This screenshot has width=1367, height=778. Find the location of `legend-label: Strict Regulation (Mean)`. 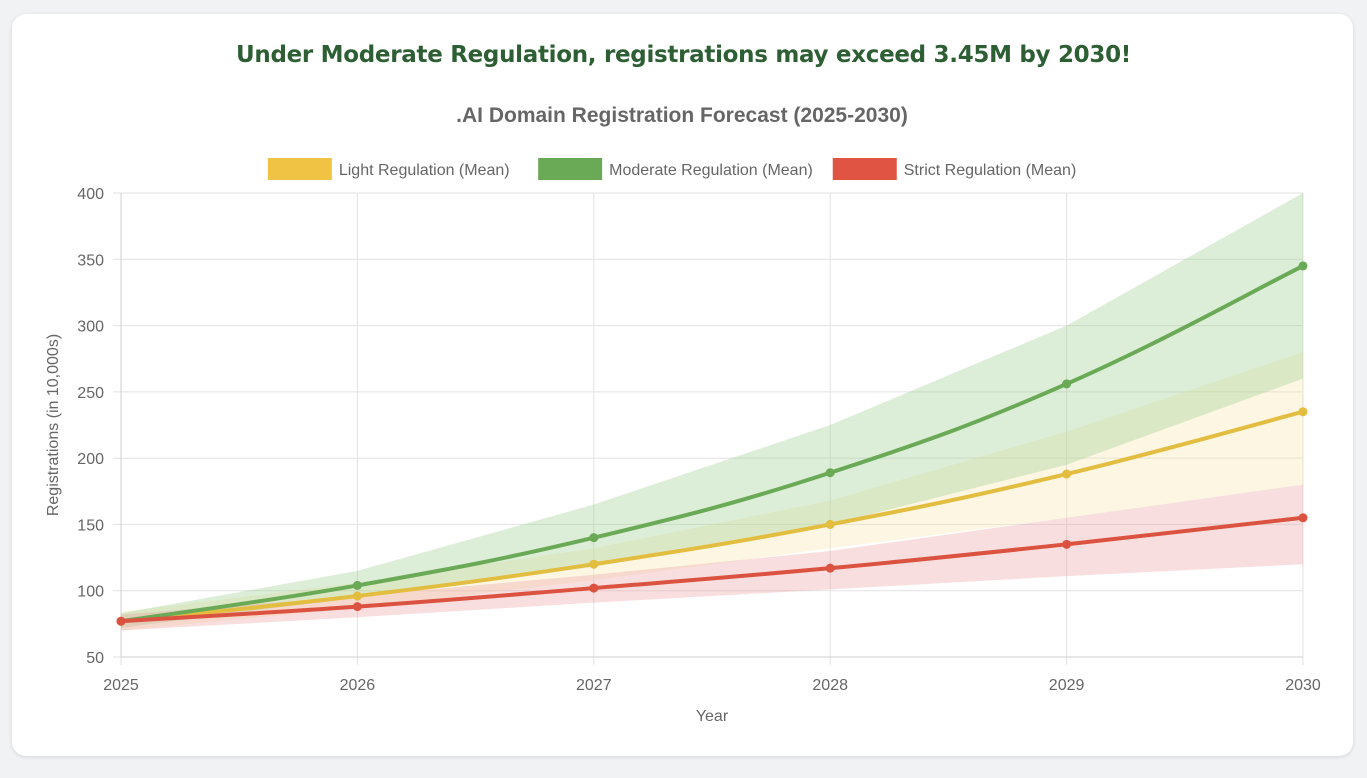

legend-label: Strict Regulation (Mean) is located at coordinates (990, 170).